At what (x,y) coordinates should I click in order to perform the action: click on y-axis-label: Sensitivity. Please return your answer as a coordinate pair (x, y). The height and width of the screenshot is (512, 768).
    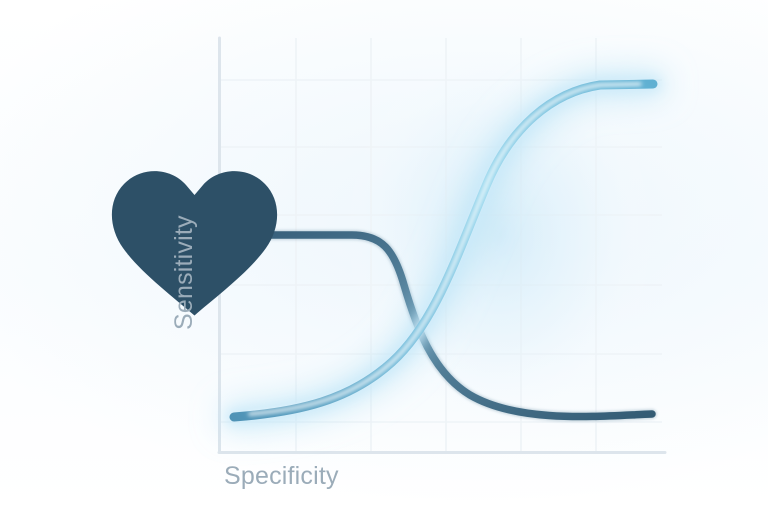
    Looking at the image, I should click on (184, 272).